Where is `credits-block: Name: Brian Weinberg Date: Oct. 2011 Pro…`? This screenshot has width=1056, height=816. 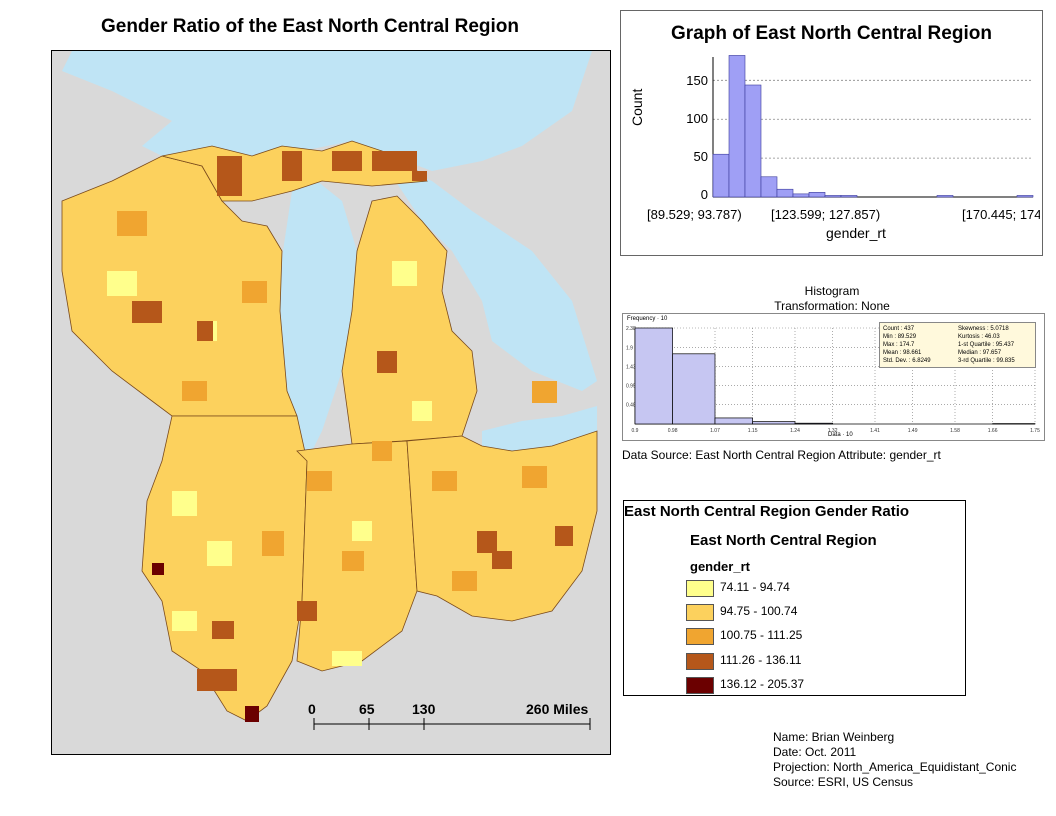 credits-block: Name: Brian Weinberg Date: Oct. 2011 Pro… is located at coordinates (894, 760).